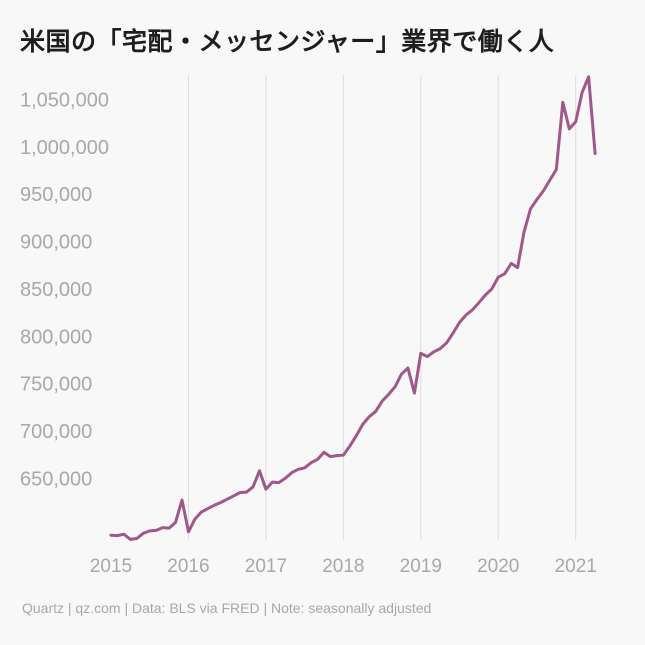  Describe the element at coordinates (188, 566) in the screenshot. I see `x-tick-label-2016: 2016` at that location.